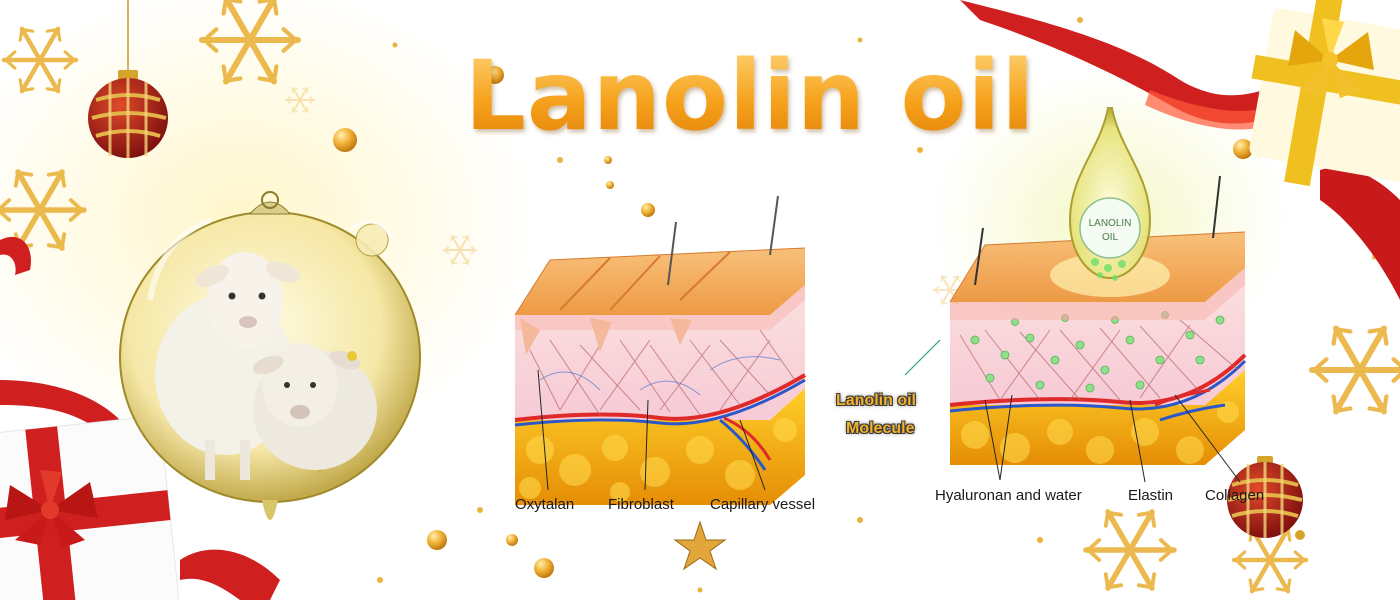 The image size is (1400, 600). What do you see at coordinates (1235, 495) in the screenshot?
I see `label-collagen: Collagen` at bounding box center [1235, 495].